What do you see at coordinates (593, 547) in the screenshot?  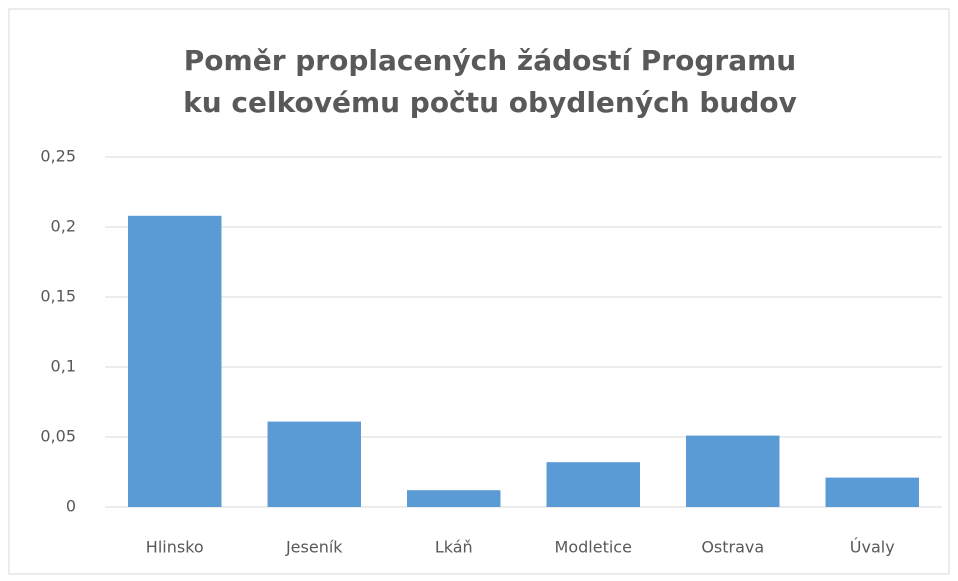 I see `x-tick-label: Modletice` at bounding box center [593, 547].